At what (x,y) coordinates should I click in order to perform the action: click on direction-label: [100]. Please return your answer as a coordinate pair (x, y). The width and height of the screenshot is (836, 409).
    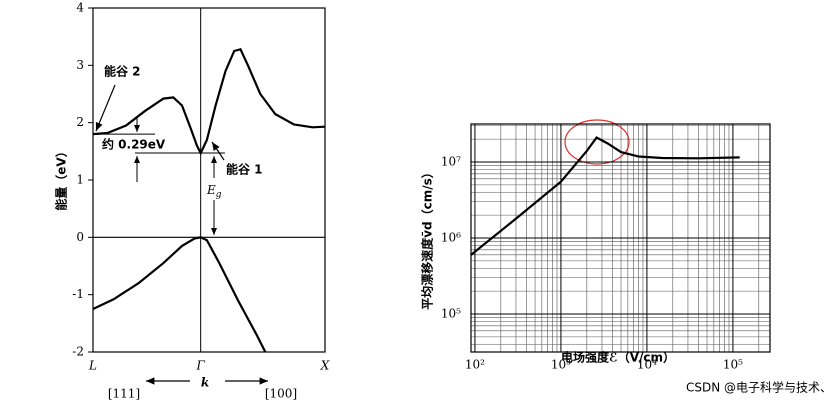
    Looking at the image, I should click on (281, 394).